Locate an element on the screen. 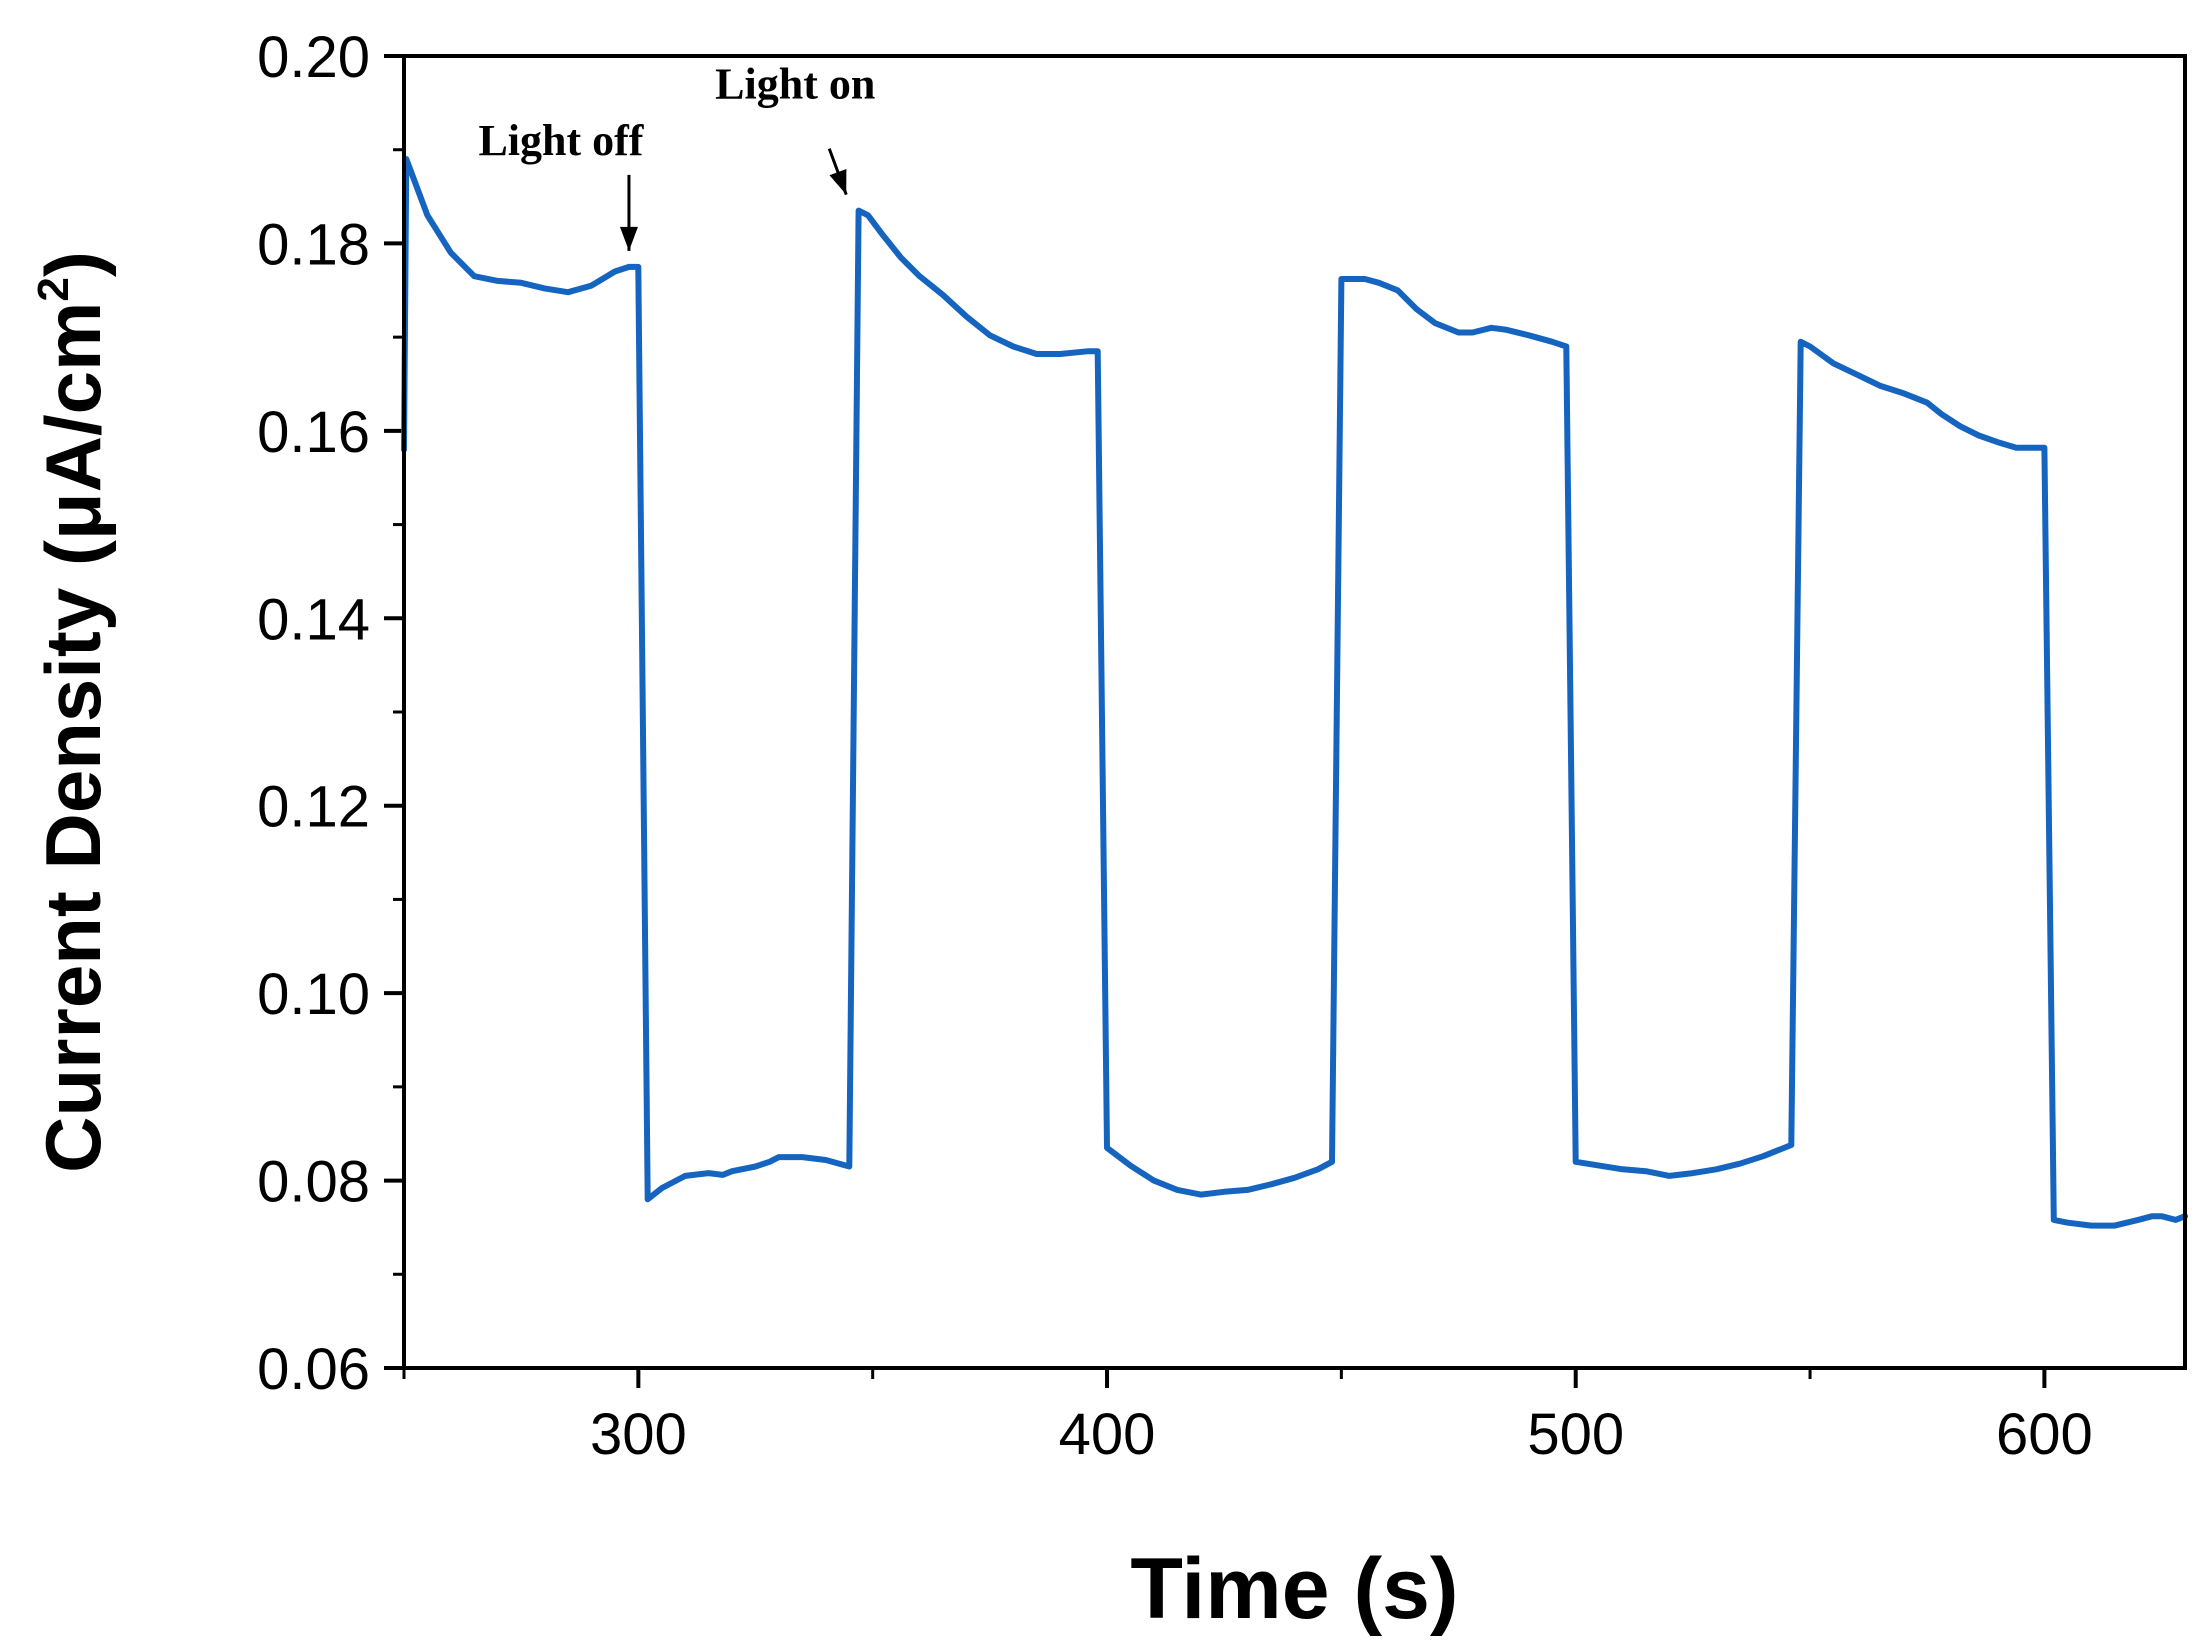 The image size is (2205, 1652). y-axis-title-sup: 2 is located at coordinates (53, 289).